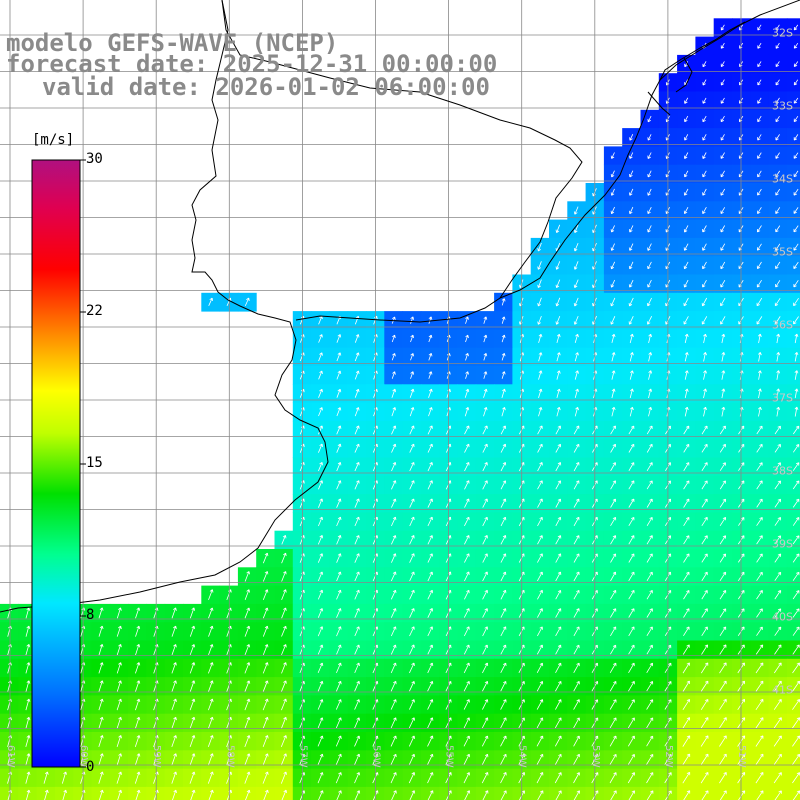  Describe the element at coordinates (696, 68) in the screenshot. I see `coastline-lagoon` at that location.